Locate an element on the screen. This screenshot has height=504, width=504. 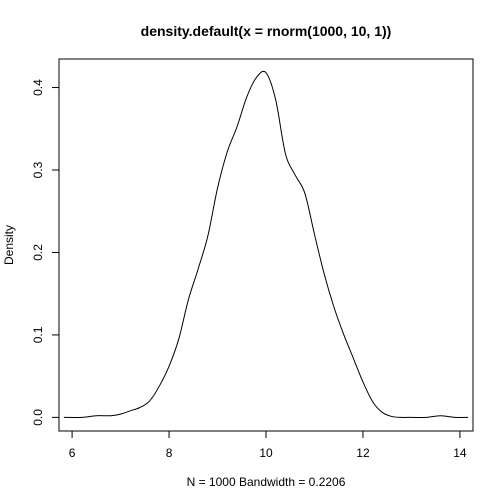
x-tick-label: 12 is located at coordinates (363, 453).